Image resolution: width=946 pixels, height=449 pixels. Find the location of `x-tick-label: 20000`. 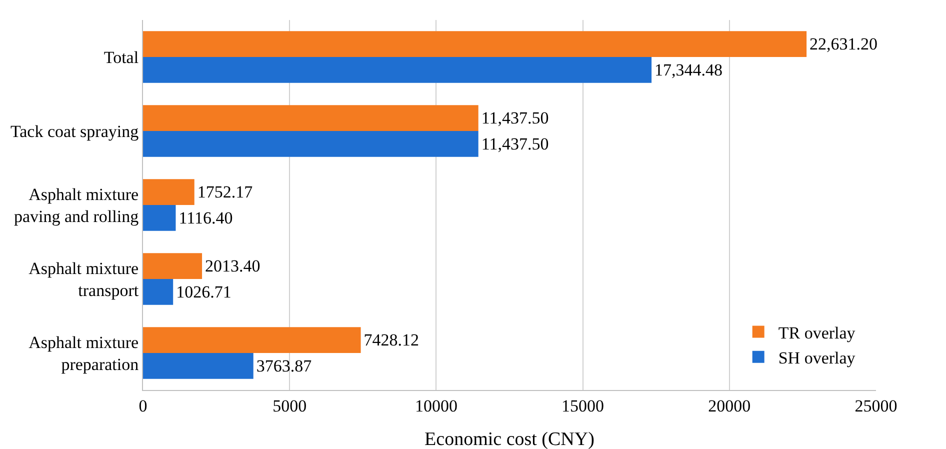

x-tick-label: 20000 is located at coordinates (729, 406).